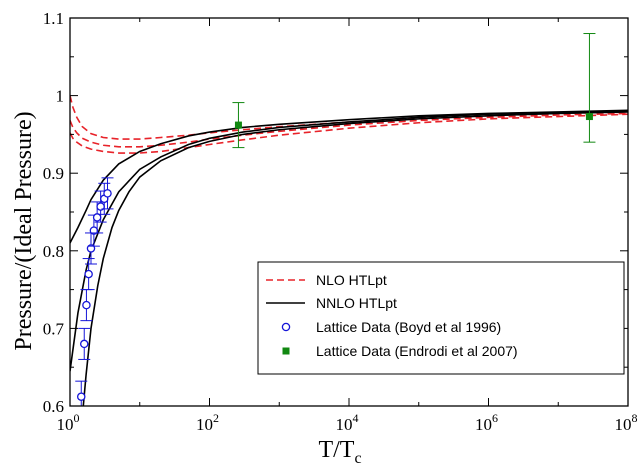 This screenshot has height=469, width=642. Describe the element at coordinates (414, 91) in the screenshot. I see `endrodi-points` at that location.